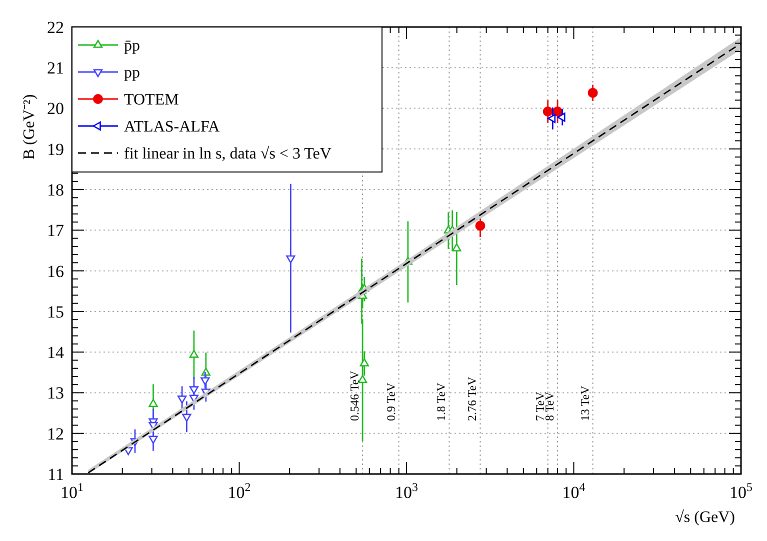 This screenshot has width=767, height=541. Describe the element at coordinates (472, 398) in the screenshot. I see `ref-line-label: 2.76 TeV` at that location.